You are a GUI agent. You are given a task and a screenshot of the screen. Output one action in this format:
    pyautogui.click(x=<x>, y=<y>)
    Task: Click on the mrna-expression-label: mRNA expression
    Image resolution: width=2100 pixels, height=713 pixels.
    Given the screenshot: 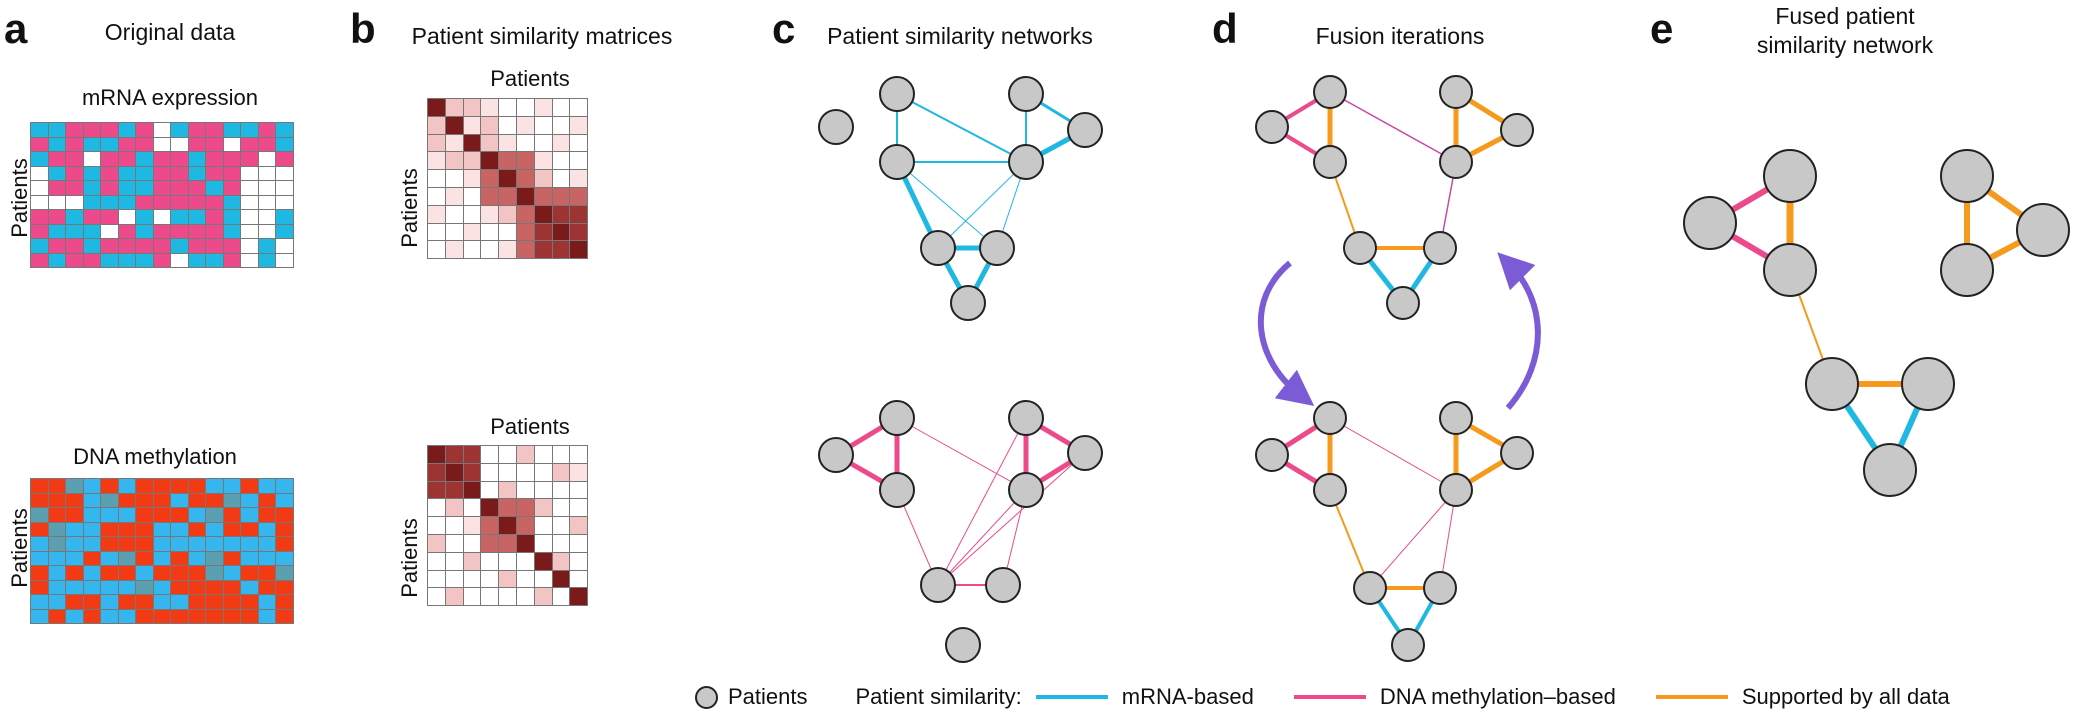 What is the action you would take?
    pyautogui.click(x=170, y=97)
    